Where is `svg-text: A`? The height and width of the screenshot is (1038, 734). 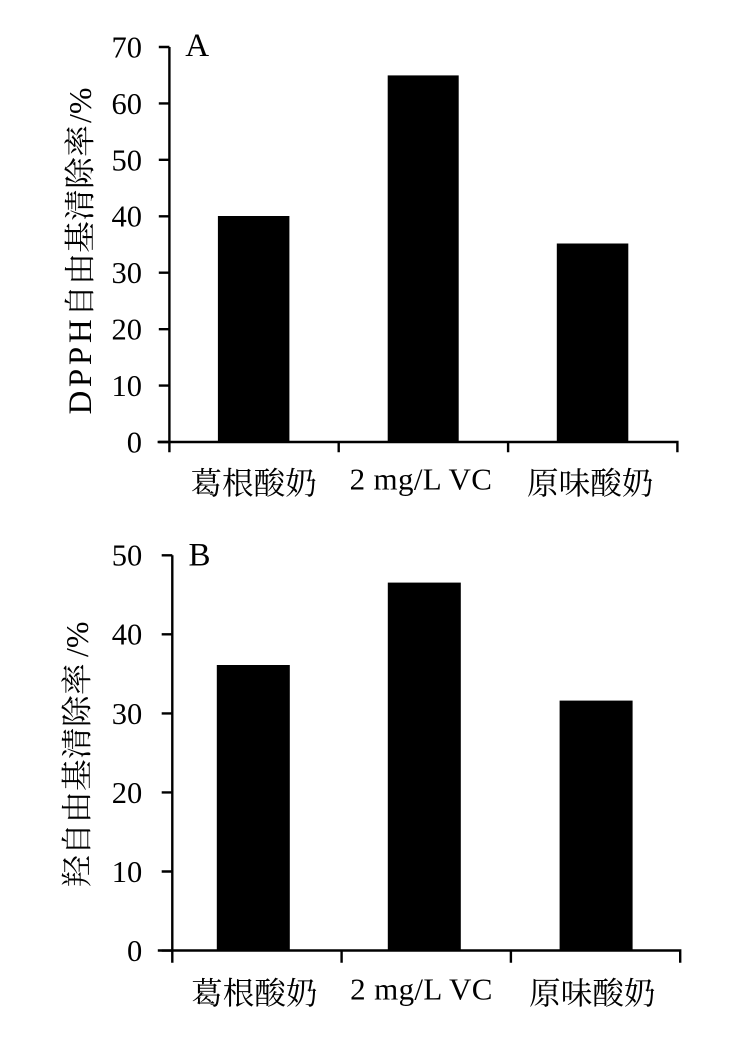
svg-text: A is located at coordinates (197, 46).